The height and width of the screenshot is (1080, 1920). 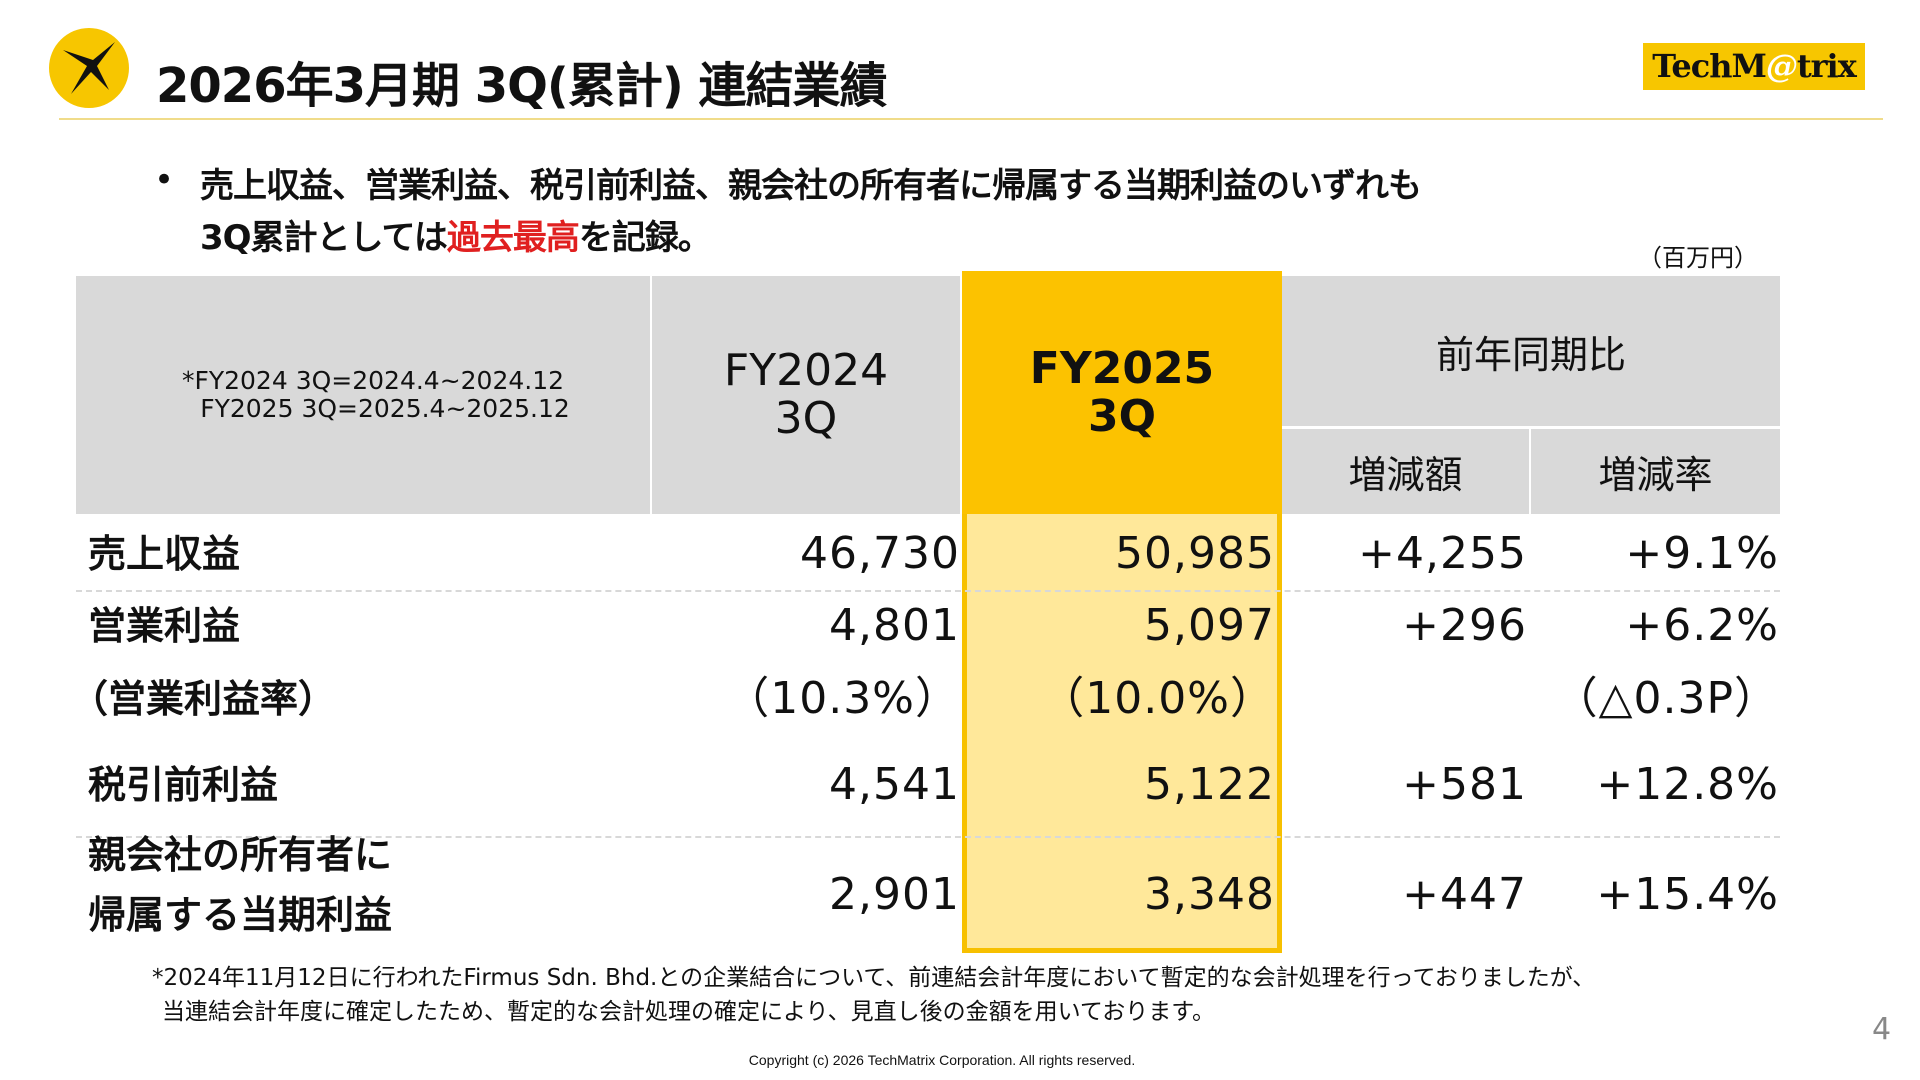 I want to click on row-label-net-profit: 親会社の所有者に 帰属する当期利益, so click(x=240, y=885).